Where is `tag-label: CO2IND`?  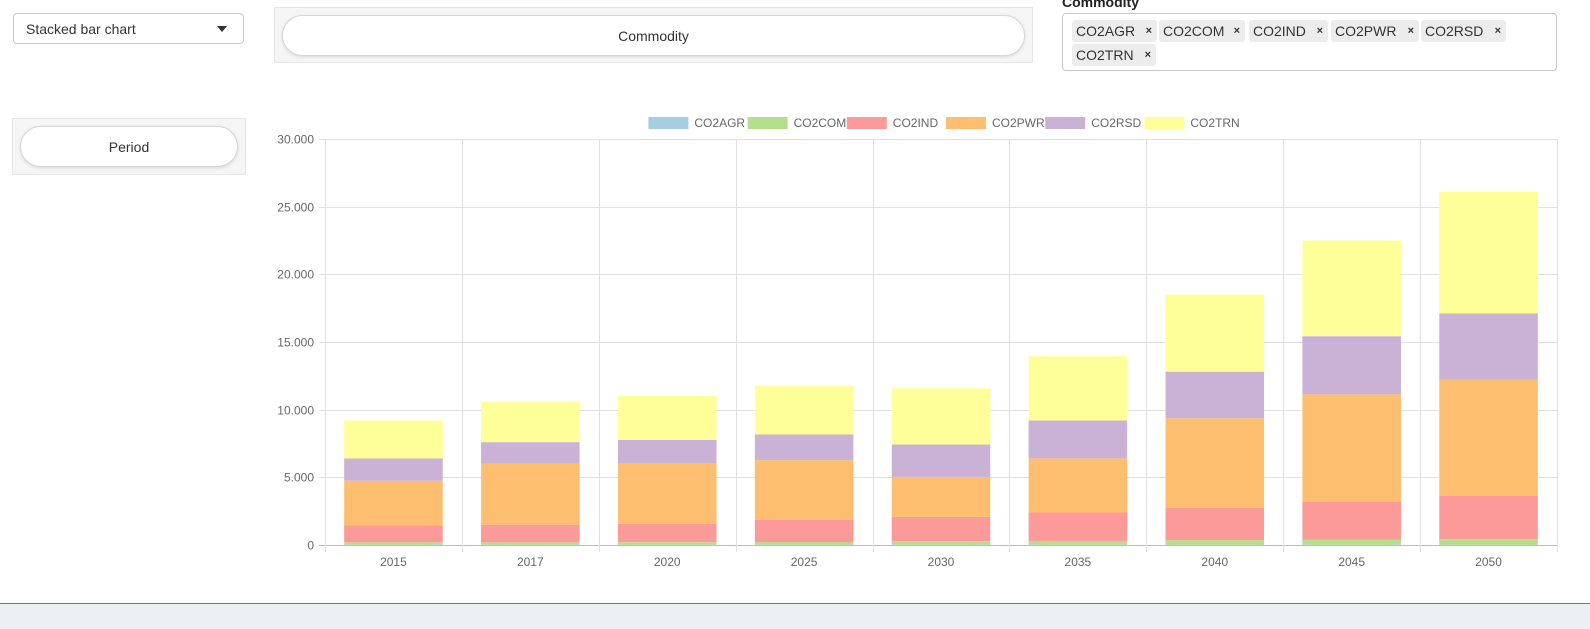
tag-label: CO2IND is located at coordinates (1279, 31).